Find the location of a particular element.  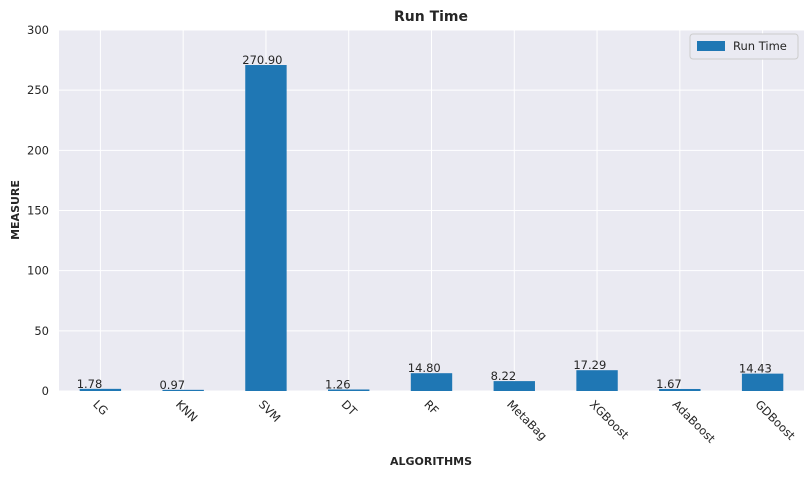

y-tick-label: 0 is located at coordinates (45, 391).